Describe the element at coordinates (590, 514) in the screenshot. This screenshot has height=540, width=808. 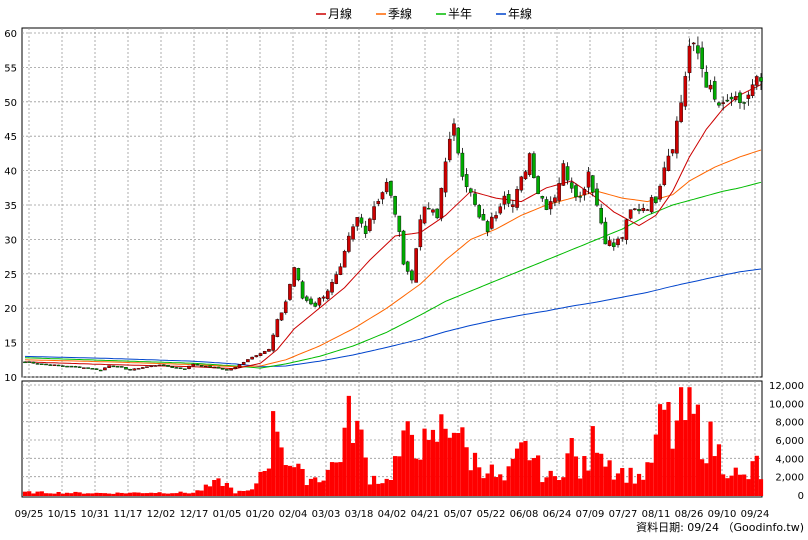
I see `x-tick-label: 07/09` at that location.